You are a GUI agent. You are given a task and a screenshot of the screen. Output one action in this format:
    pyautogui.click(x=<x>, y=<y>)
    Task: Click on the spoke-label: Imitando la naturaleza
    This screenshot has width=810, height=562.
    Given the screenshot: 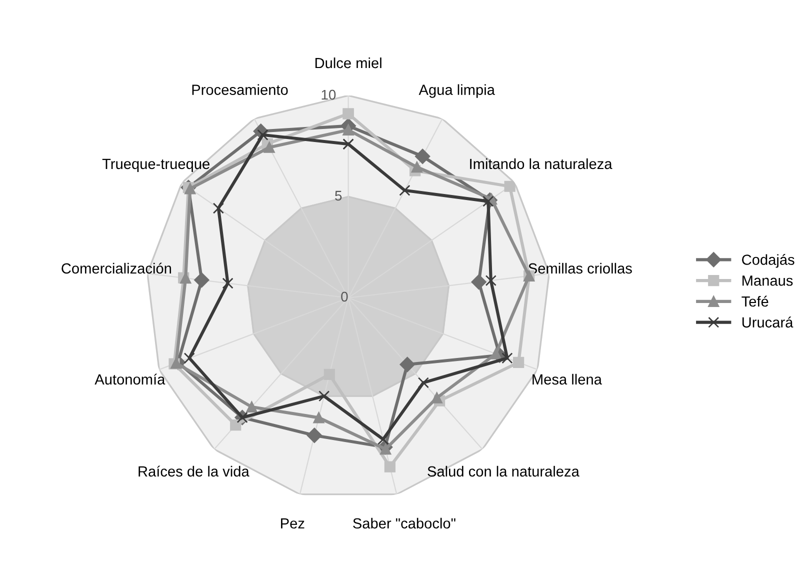 What is the action you would take?
    pyautogui.click(x=541, y=164)
    